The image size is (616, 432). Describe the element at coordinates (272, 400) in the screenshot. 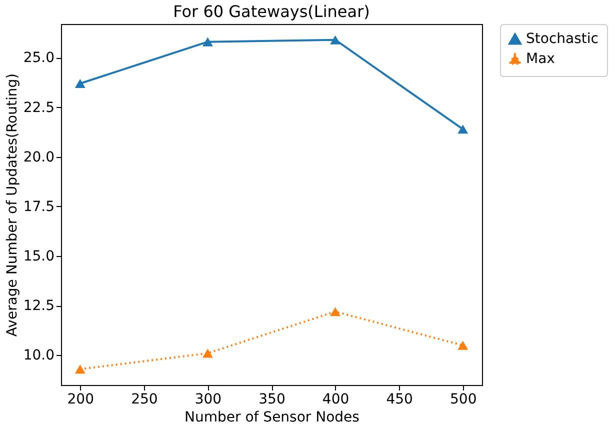

I see `x-tick-label: 350` at that location.